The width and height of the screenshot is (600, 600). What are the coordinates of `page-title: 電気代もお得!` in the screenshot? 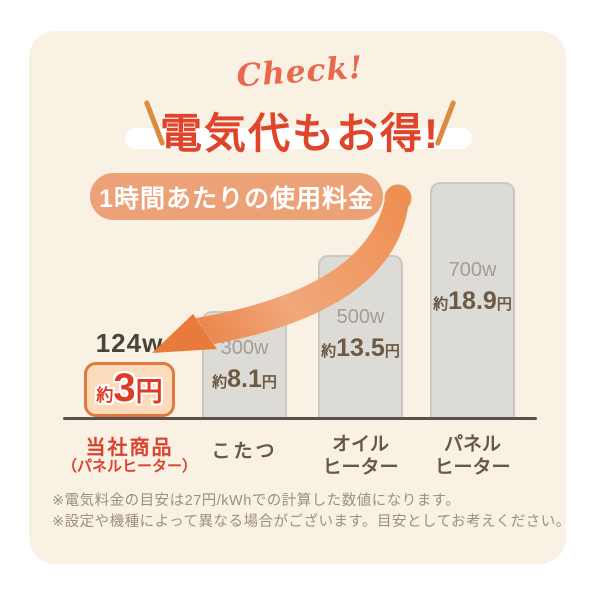 It's located at (300, 133).